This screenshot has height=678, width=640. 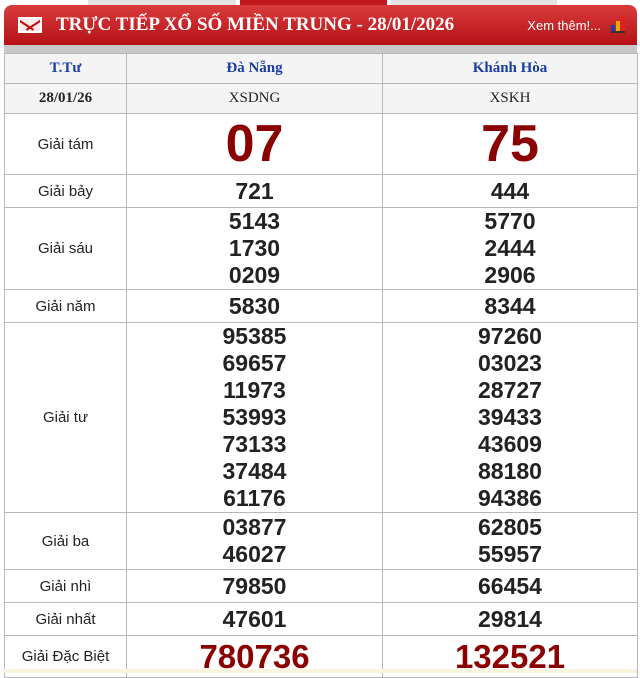 I want to click on prize-number: 75, so click(x=510, y=144).